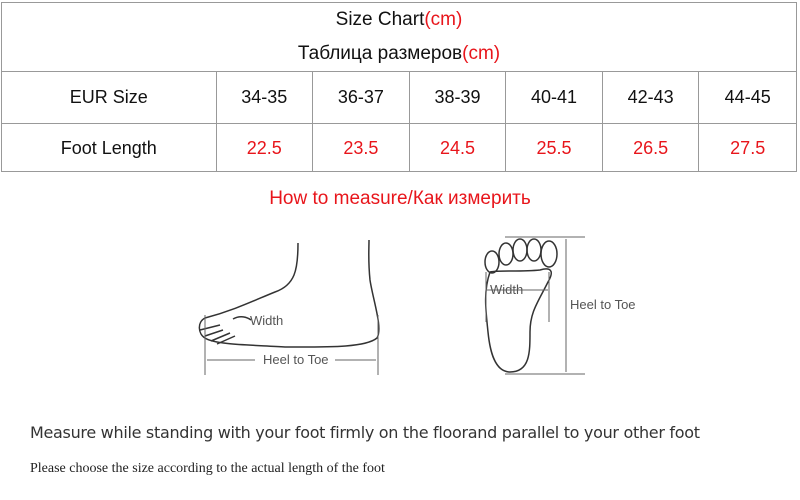  I want to click on table-title: Size Chart(cm), so click(399, 20).